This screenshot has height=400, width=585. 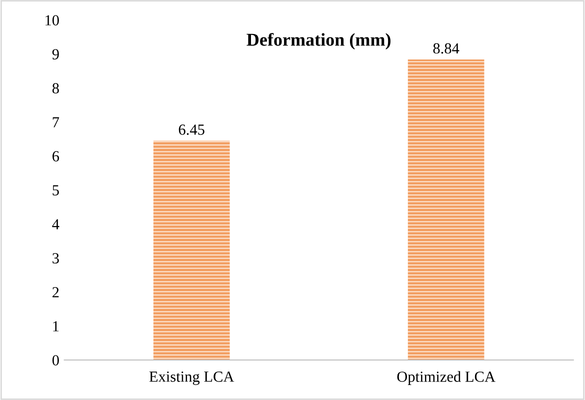 I want to click on y-tick-label: 1, so click(x=56, y=326).